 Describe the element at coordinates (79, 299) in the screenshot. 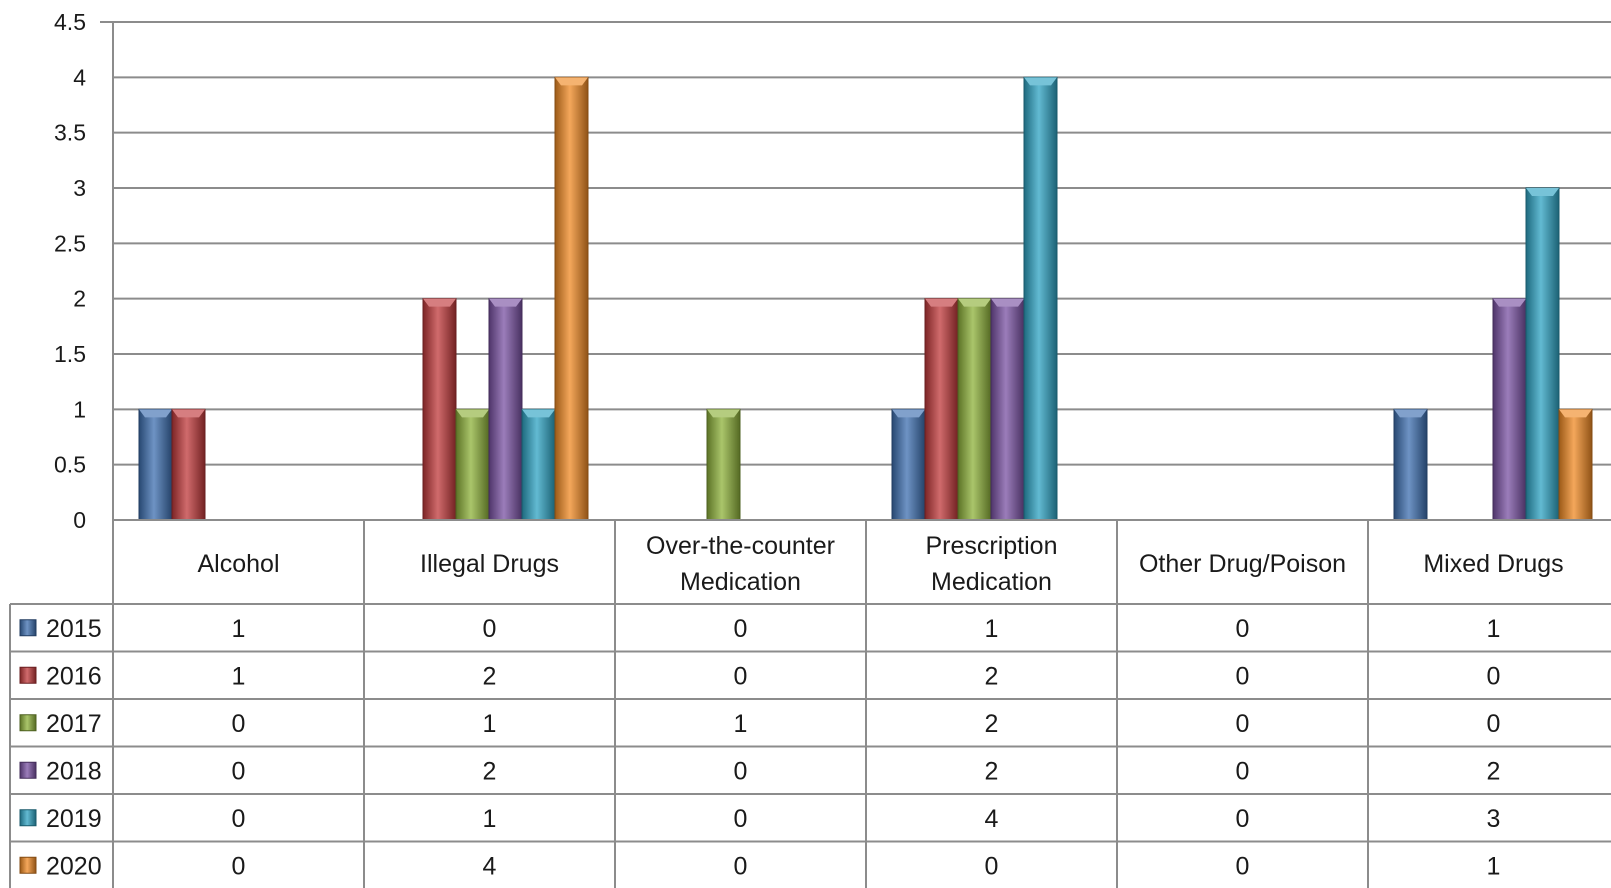

I see `y-tick-label: 2` at that location.